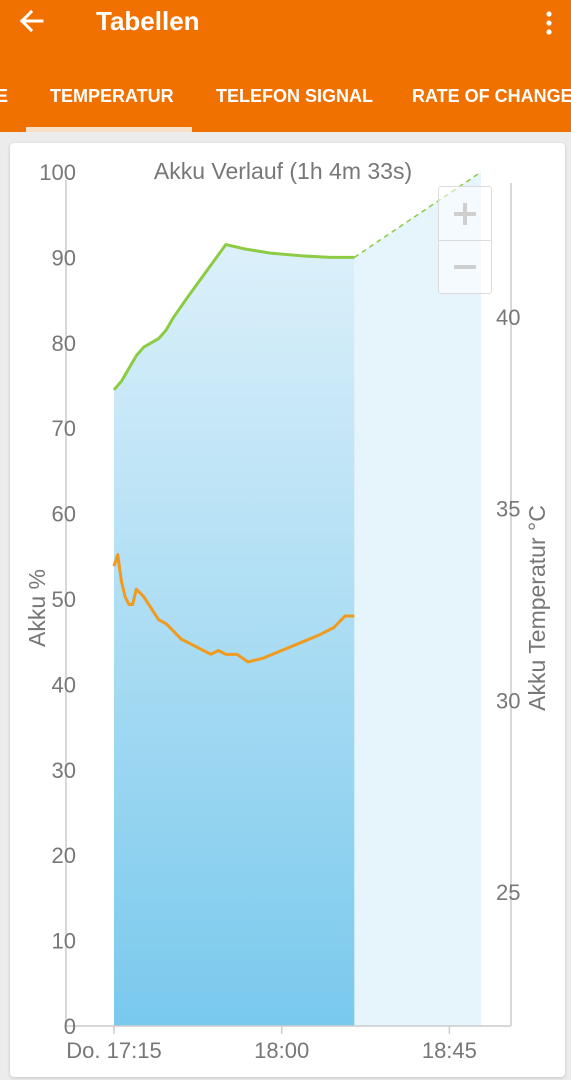 The width and height of the screenshot is (571, 1080). Describe the element at coordinates (508, 892) in the screenshot. I see `y2-tick-label: 25` at that location.